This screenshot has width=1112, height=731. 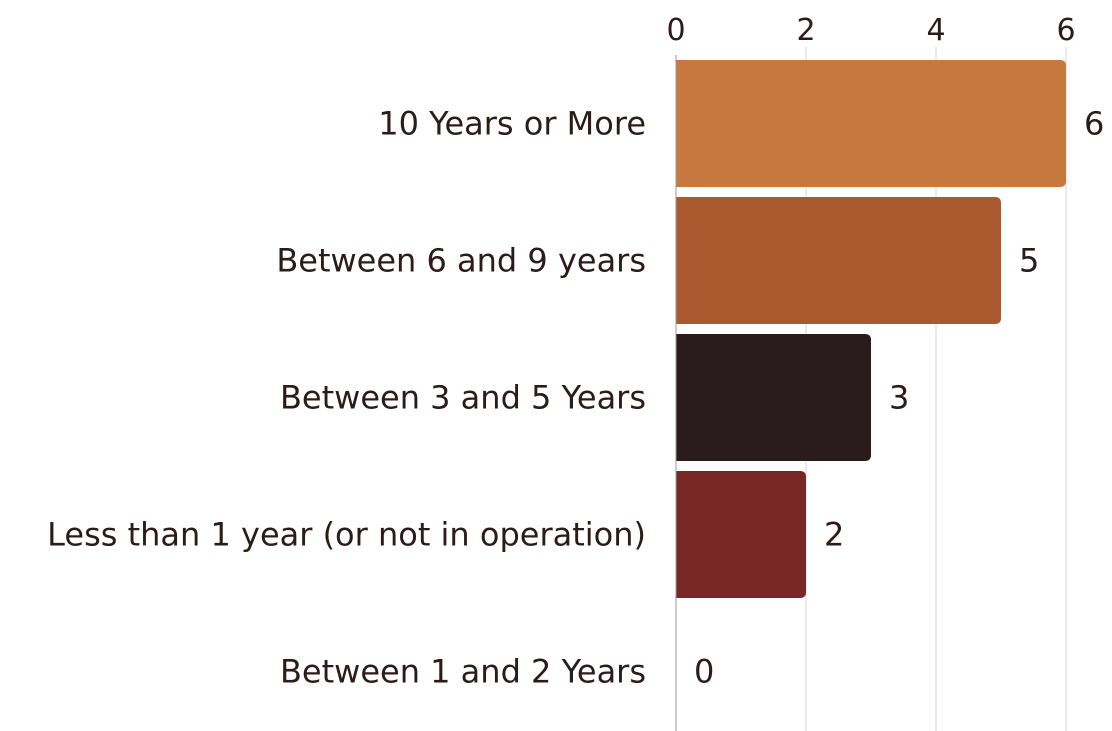 What do you see at coordinates (834, 535) in the screenshot?
I see `data-label: 2` at bounding box center [834, 535].